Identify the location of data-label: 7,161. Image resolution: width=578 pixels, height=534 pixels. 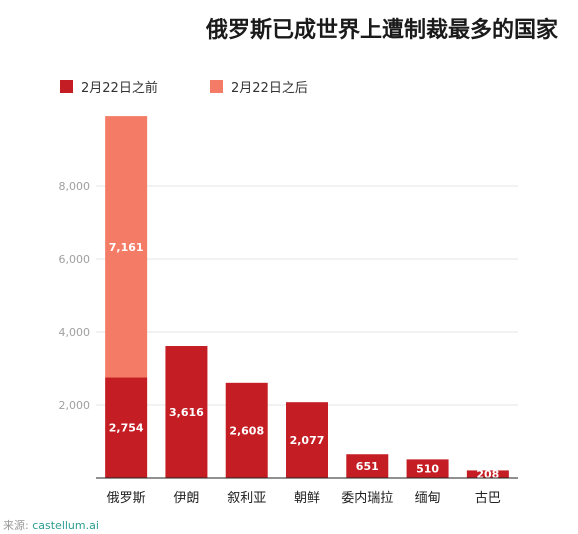
(126, 247).